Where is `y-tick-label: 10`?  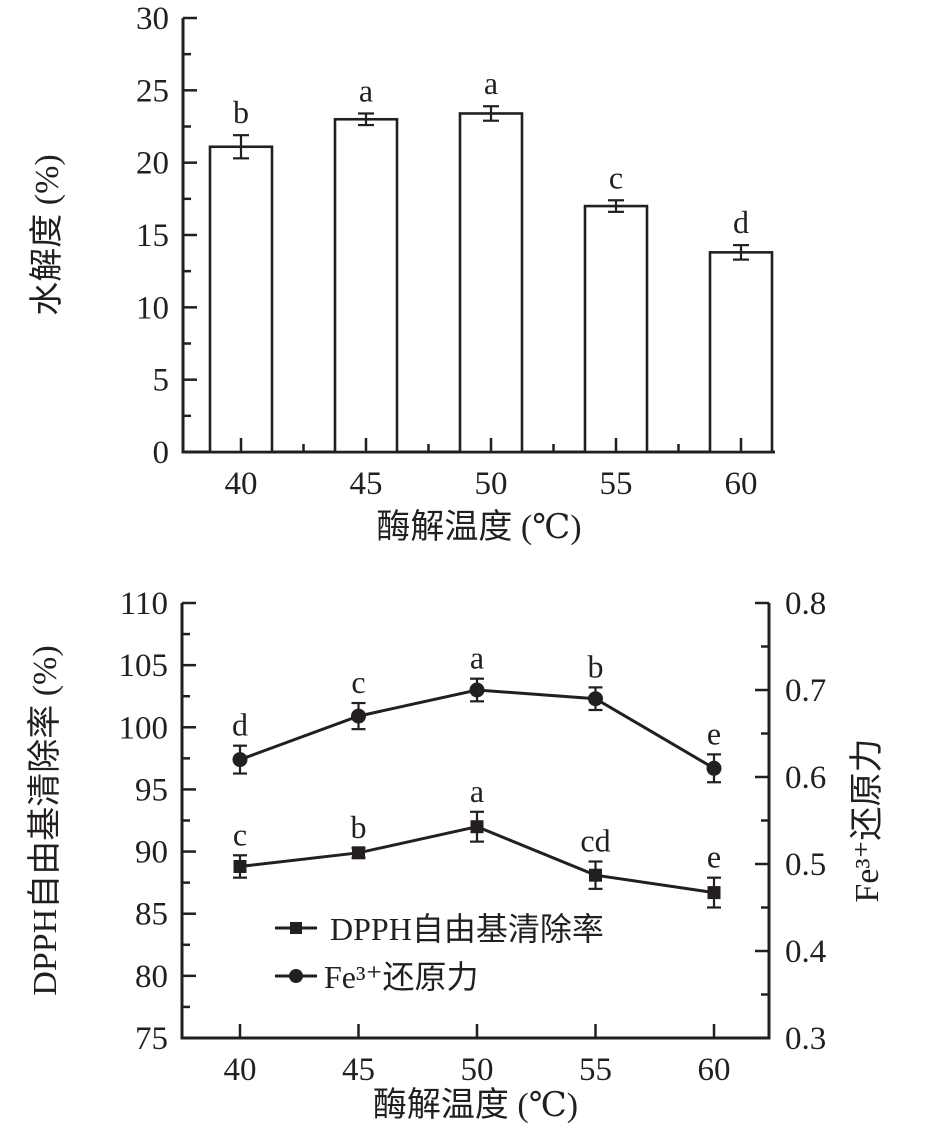
y-tick-label: 10 is located at coordinates (152, 308).